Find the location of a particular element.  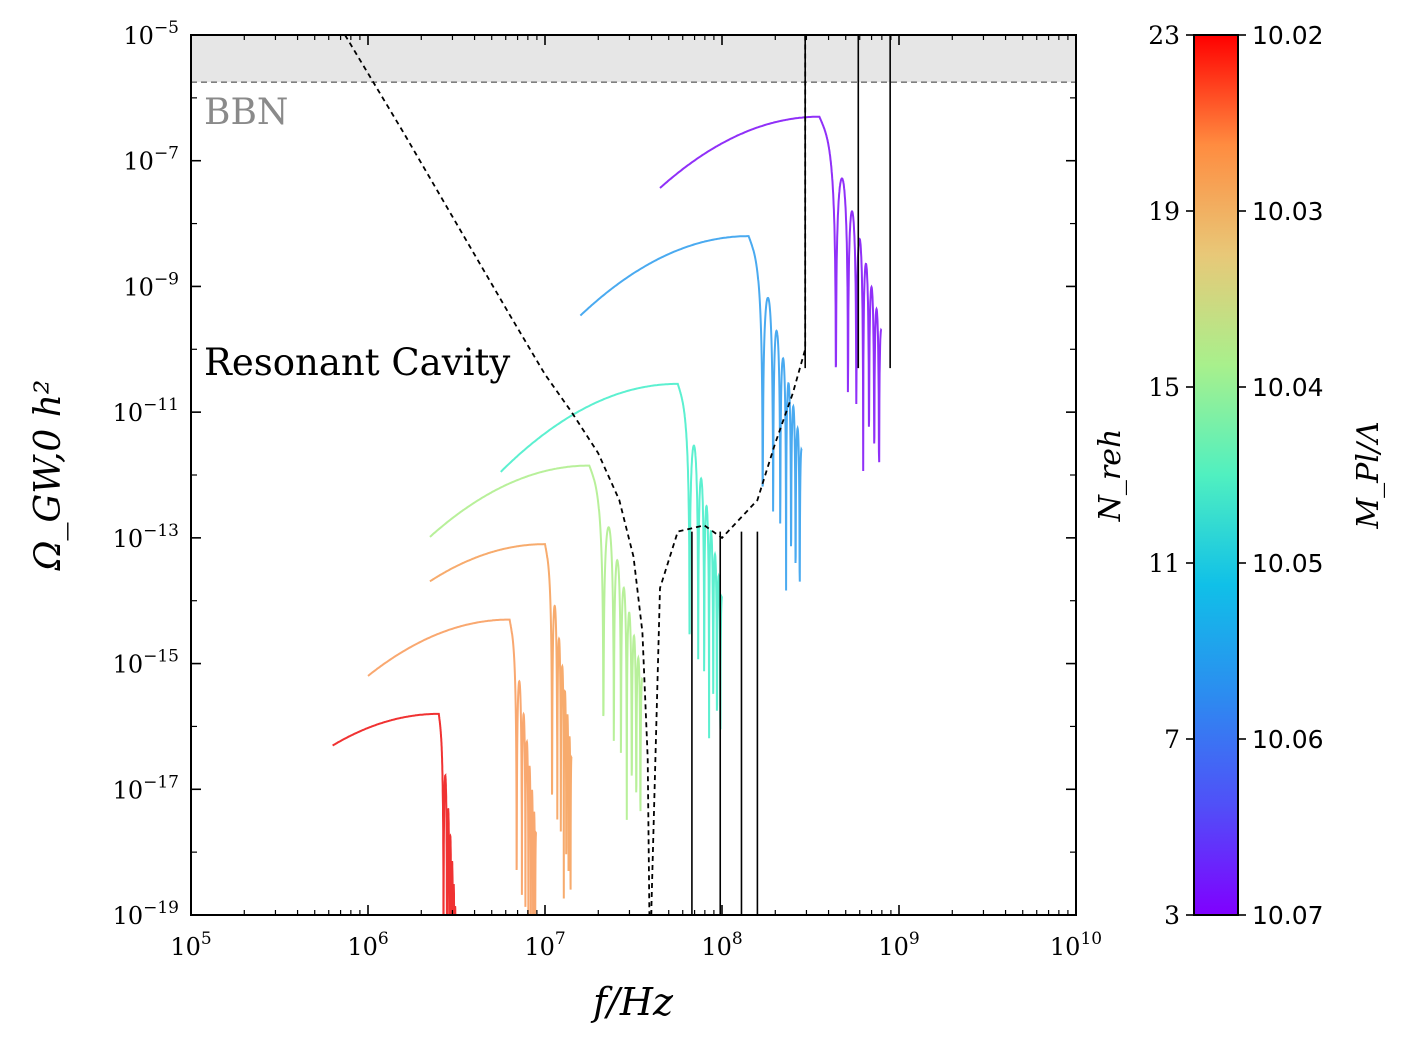

colorbar-label-left: N_reh is located at coordinates (1110, 476).